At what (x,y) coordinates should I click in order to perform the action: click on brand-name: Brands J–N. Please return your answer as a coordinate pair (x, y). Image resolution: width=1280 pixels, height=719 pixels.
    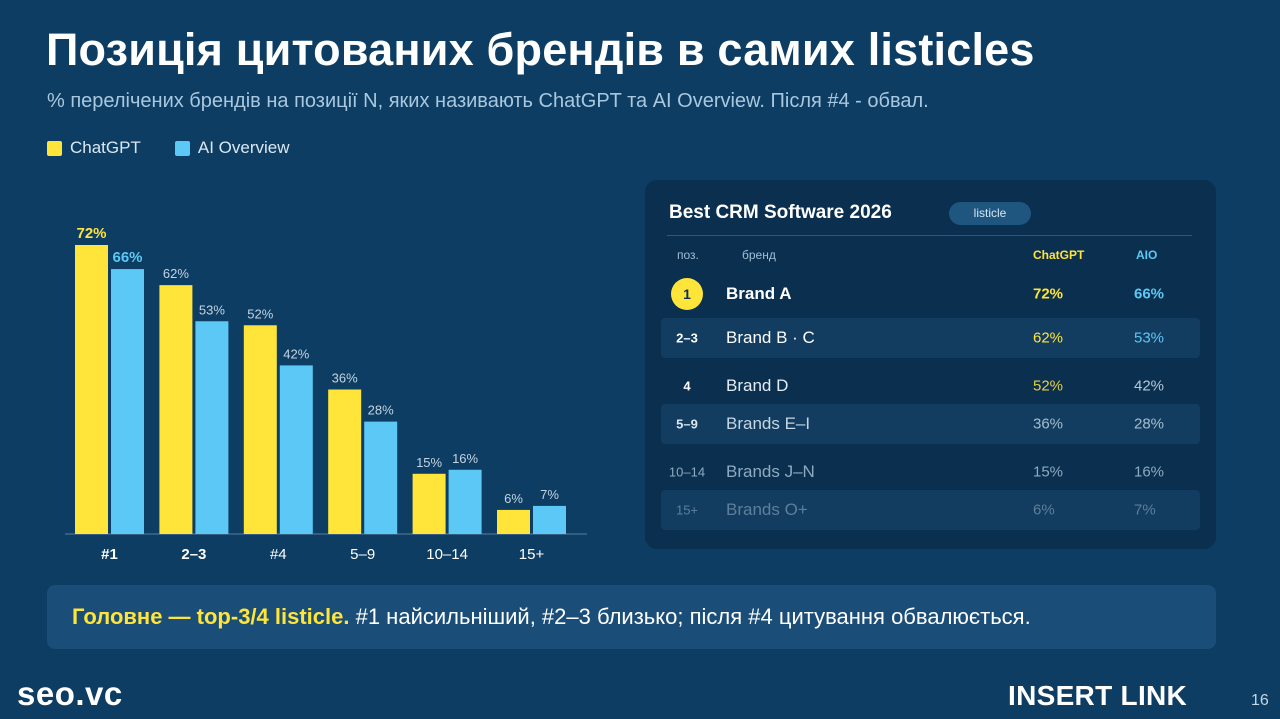
    Looking at the image, I should click on (770, 471).